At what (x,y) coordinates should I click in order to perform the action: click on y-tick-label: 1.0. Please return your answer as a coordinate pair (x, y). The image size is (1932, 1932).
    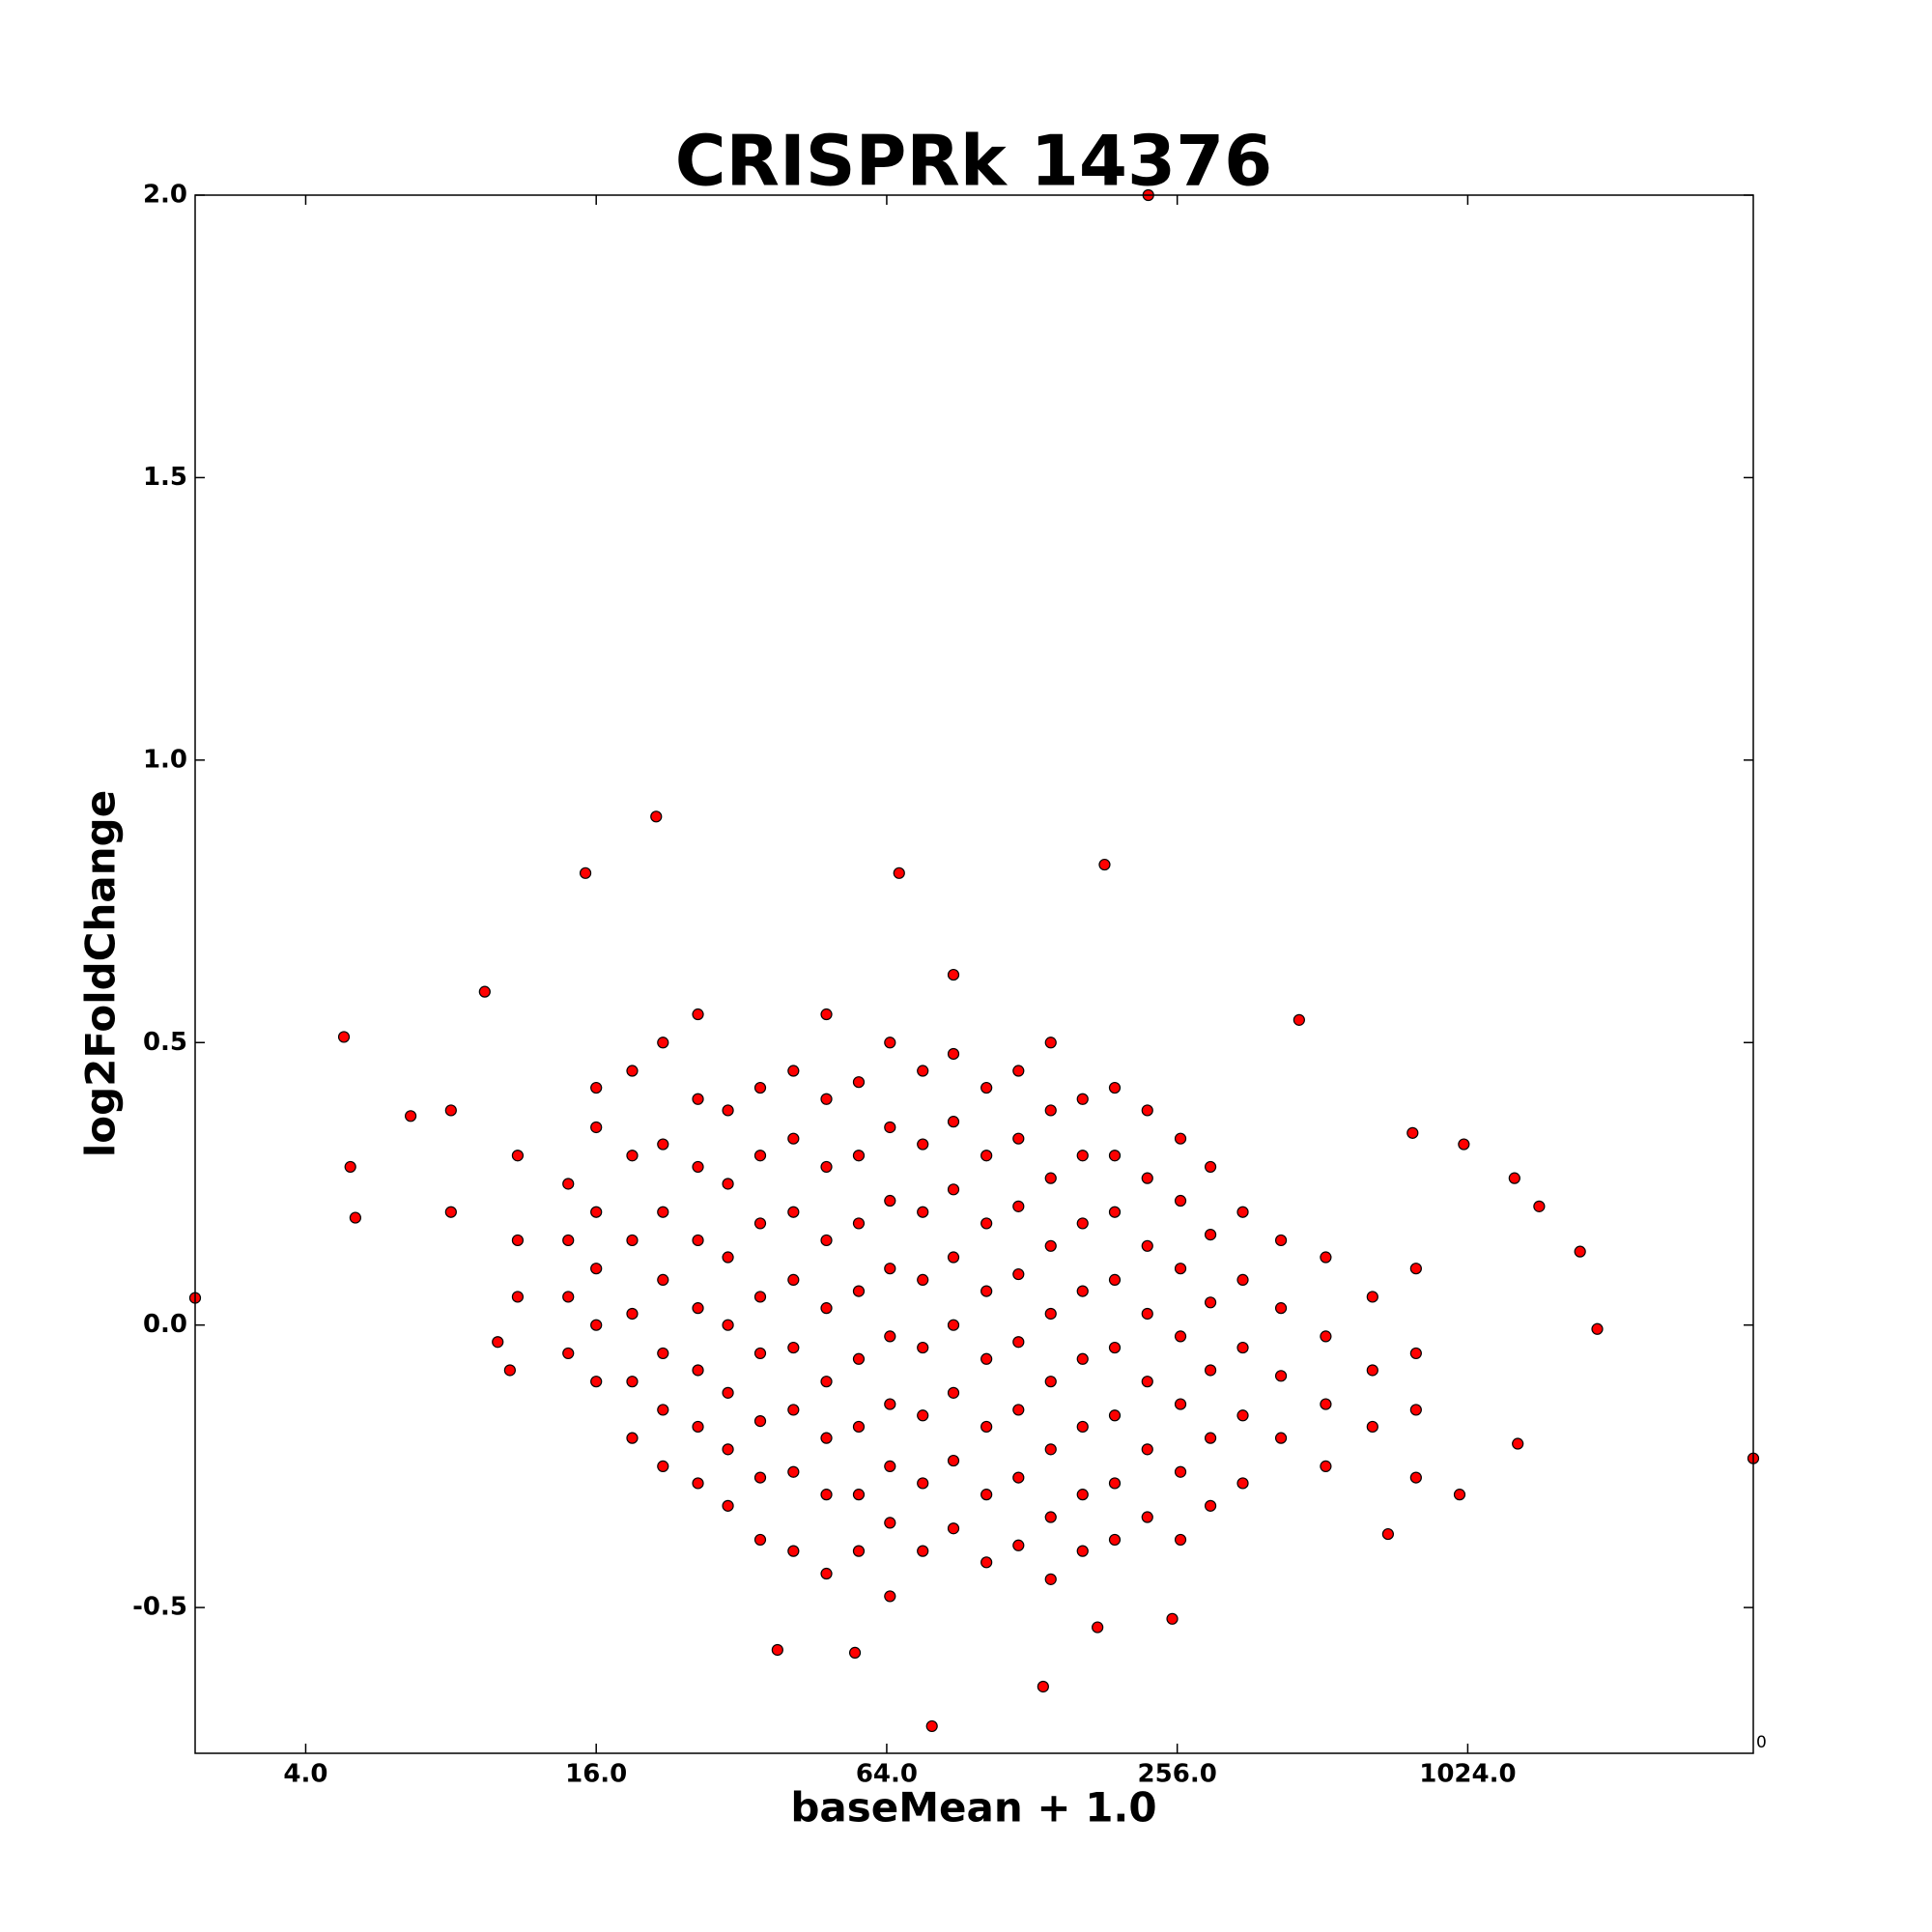
    Looking at the image, I should click on (165, 759).